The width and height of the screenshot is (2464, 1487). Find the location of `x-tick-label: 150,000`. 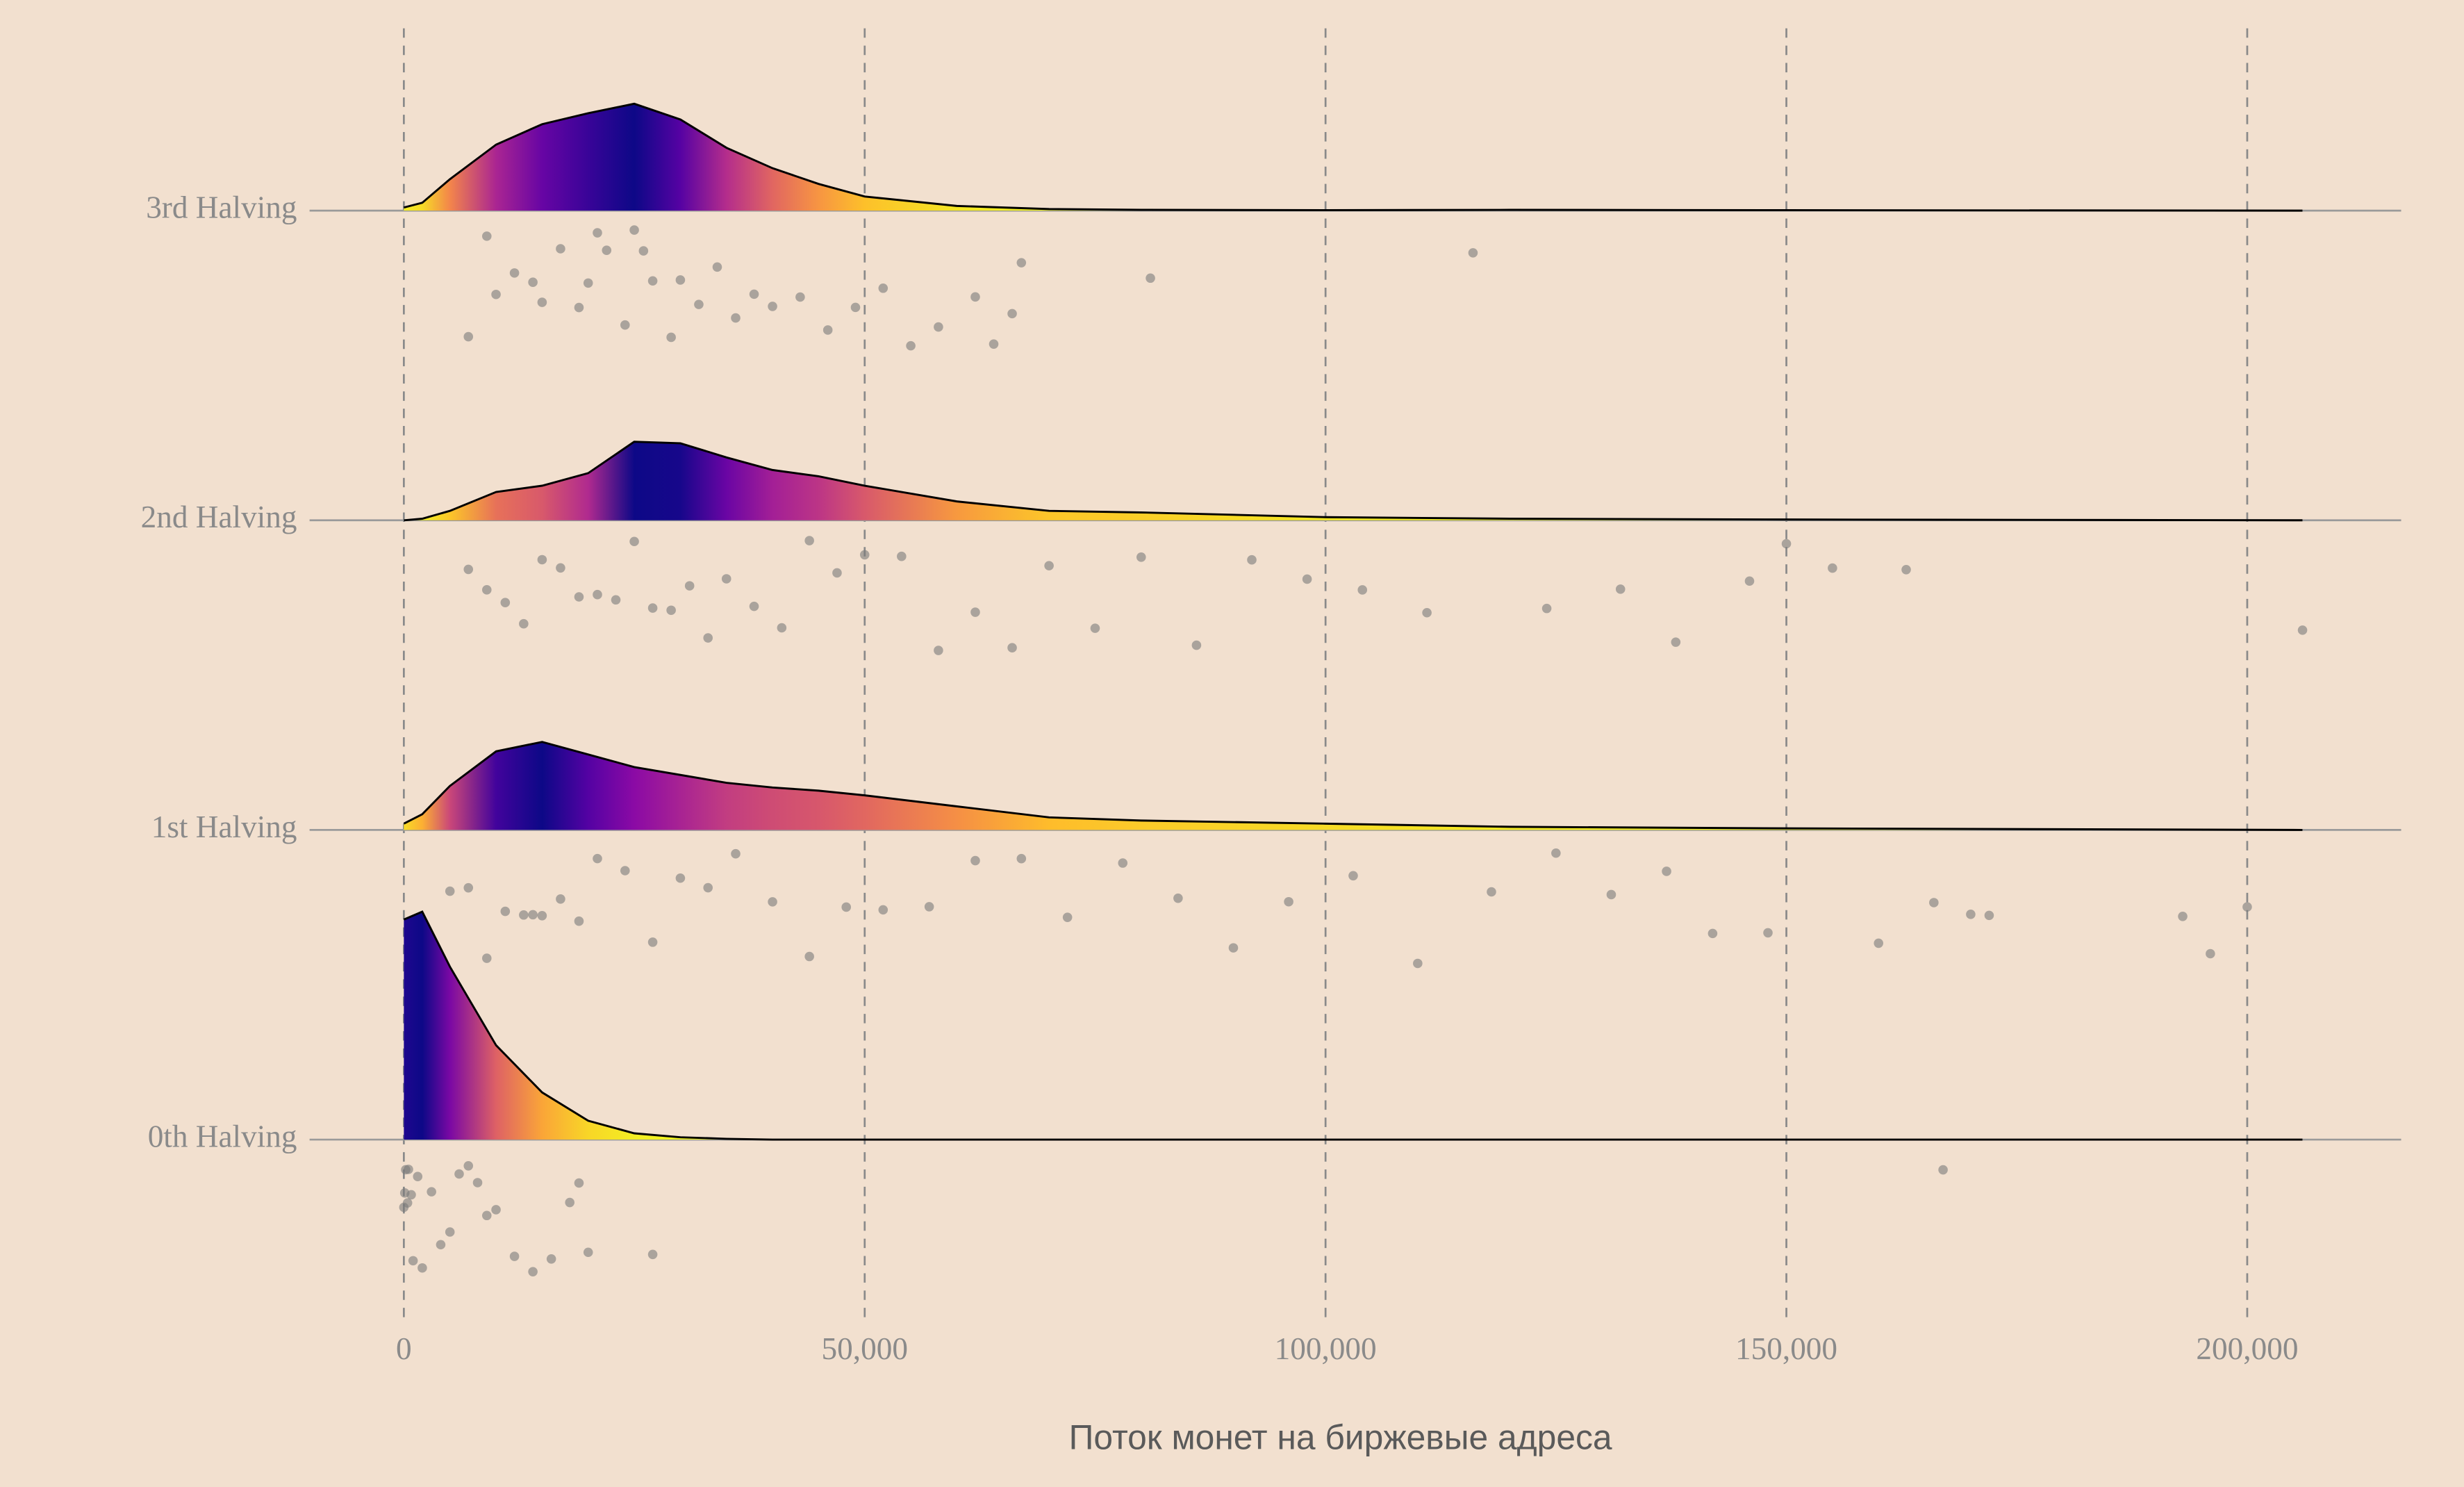

x-tick-label: 150,000 is located at coordinates (1786, 1348).